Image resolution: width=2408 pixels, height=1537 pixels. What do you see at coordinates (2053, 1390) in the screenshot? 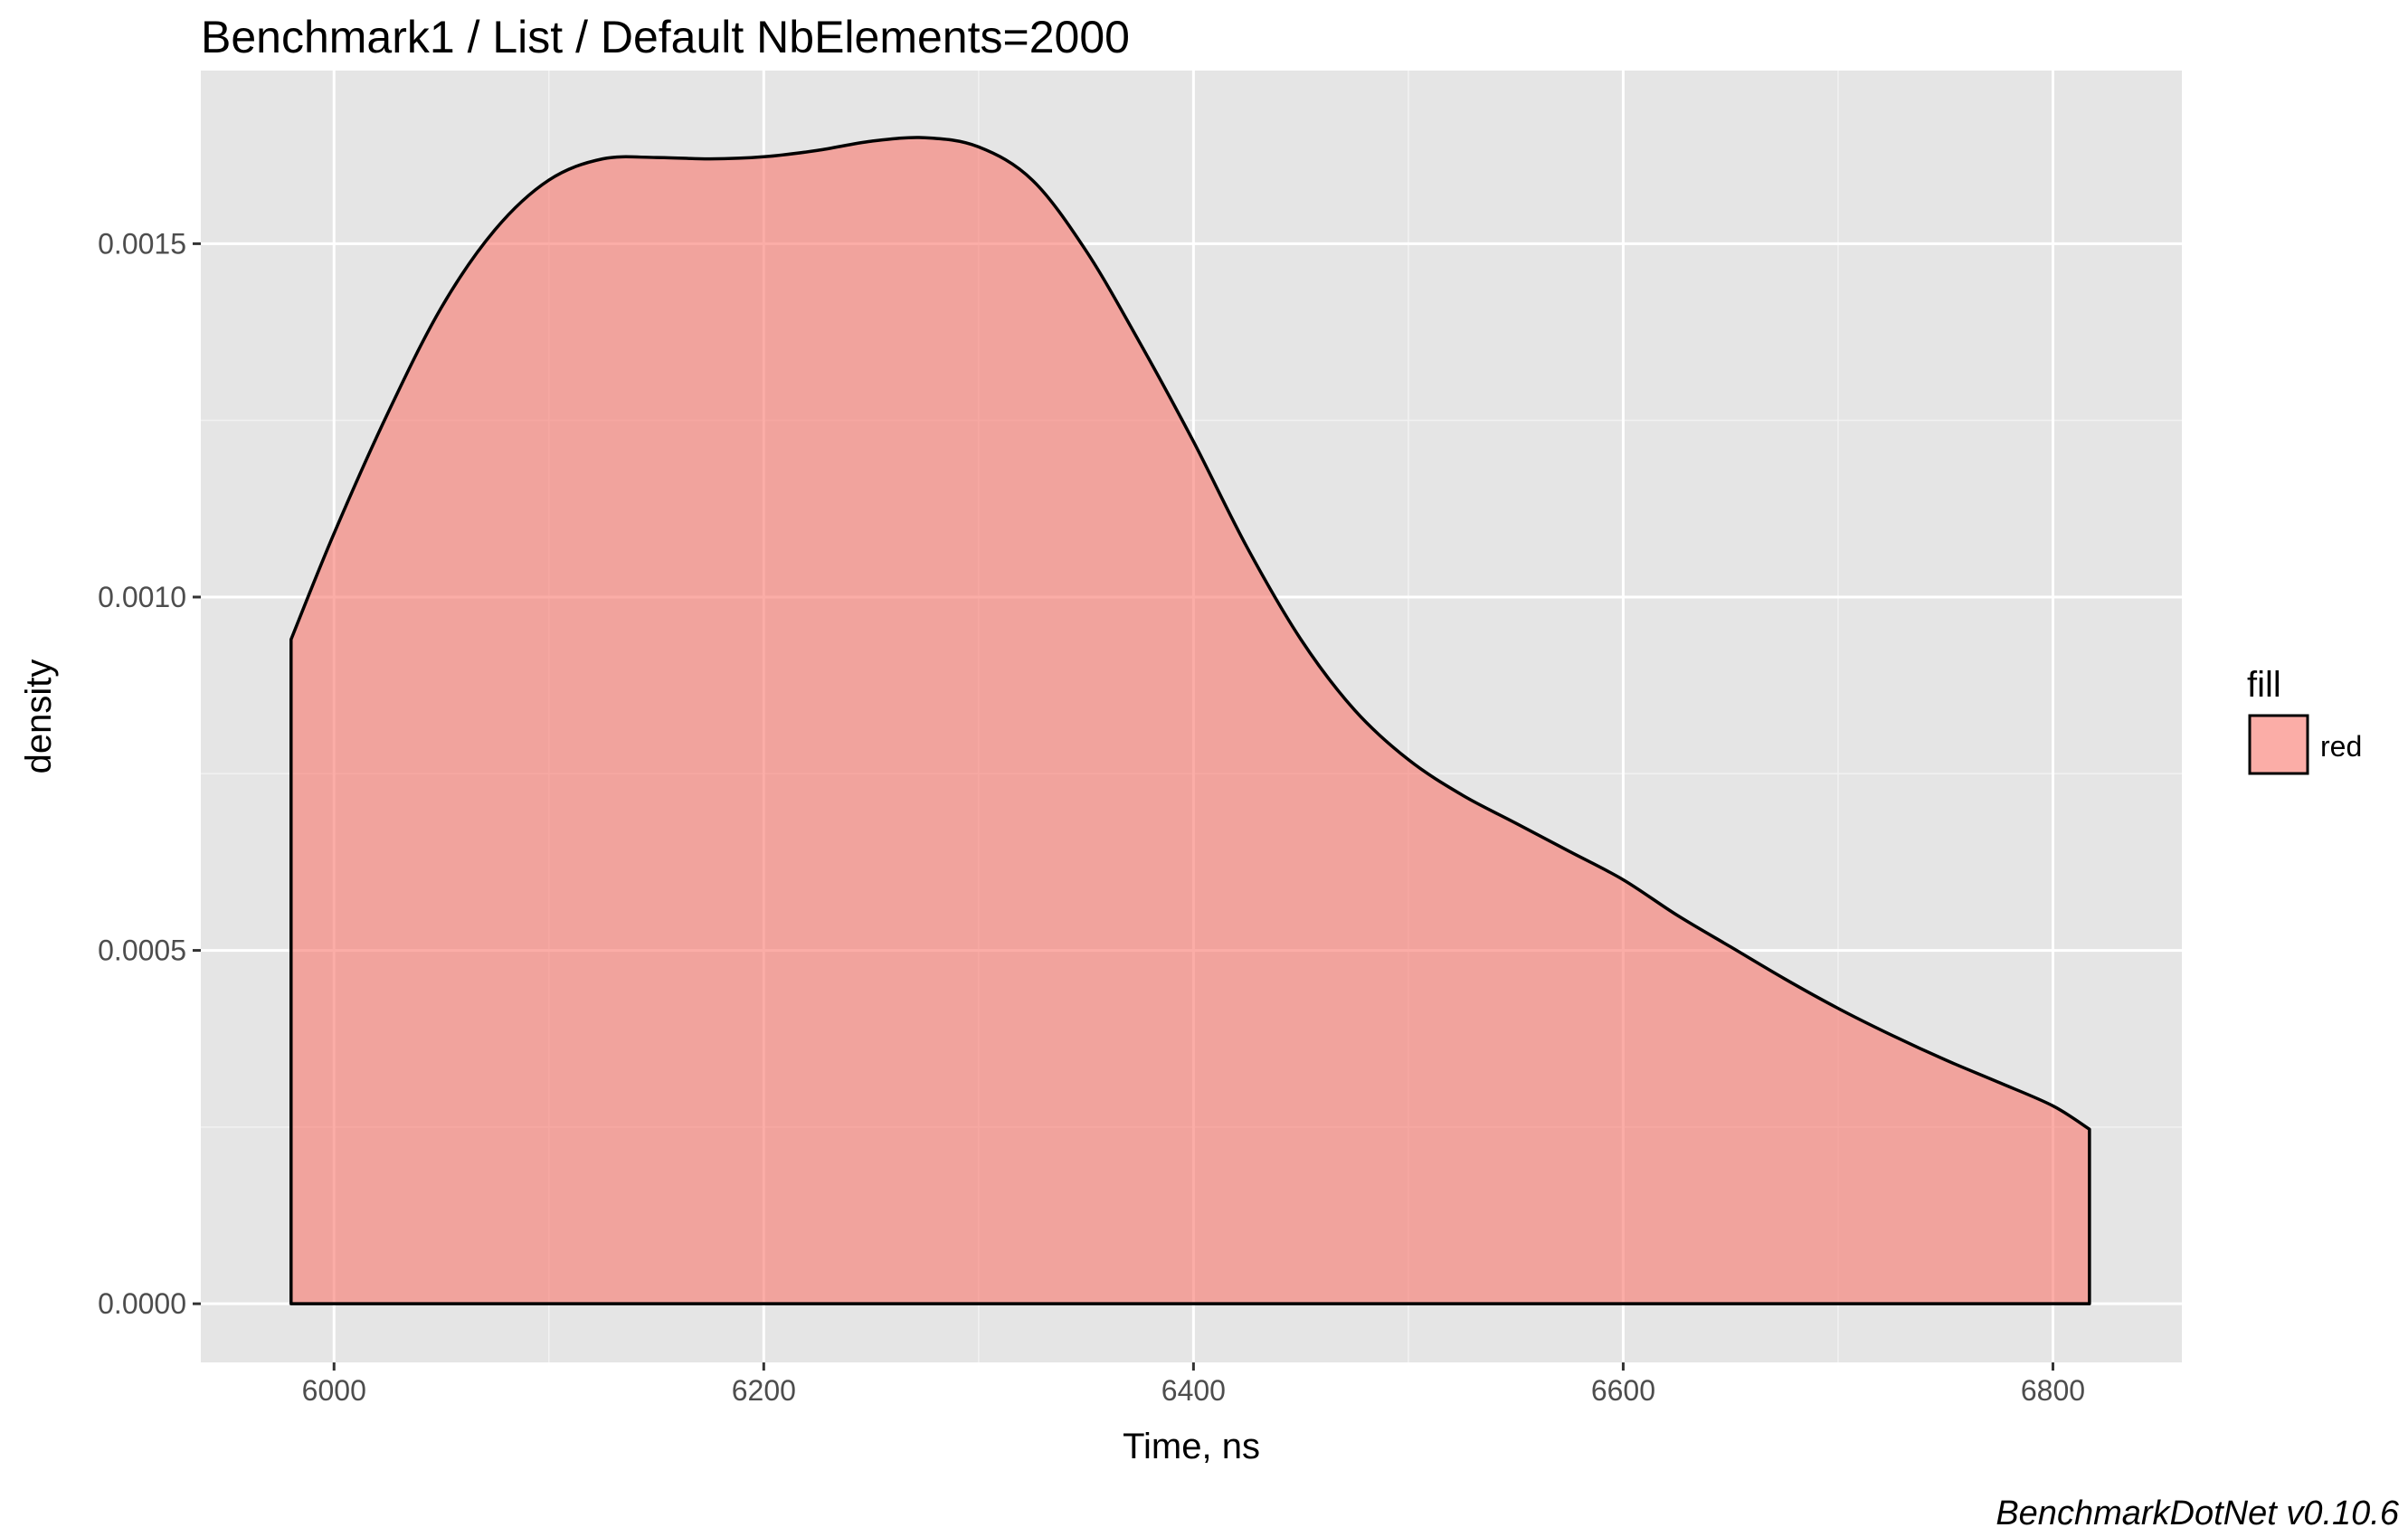
I see `x-tick-label: 6800` at bounding box center [2053, 1390].